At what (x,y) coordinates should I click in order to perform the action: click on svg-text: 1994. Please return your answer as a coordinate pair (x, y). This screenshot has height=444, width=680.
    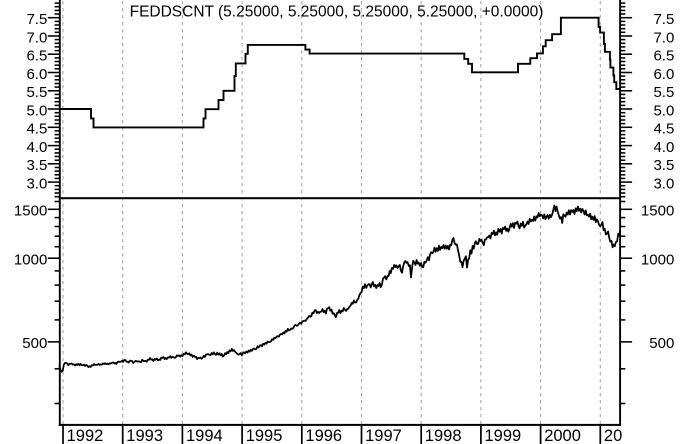
    Looking at the image, I should click on (204, 435).